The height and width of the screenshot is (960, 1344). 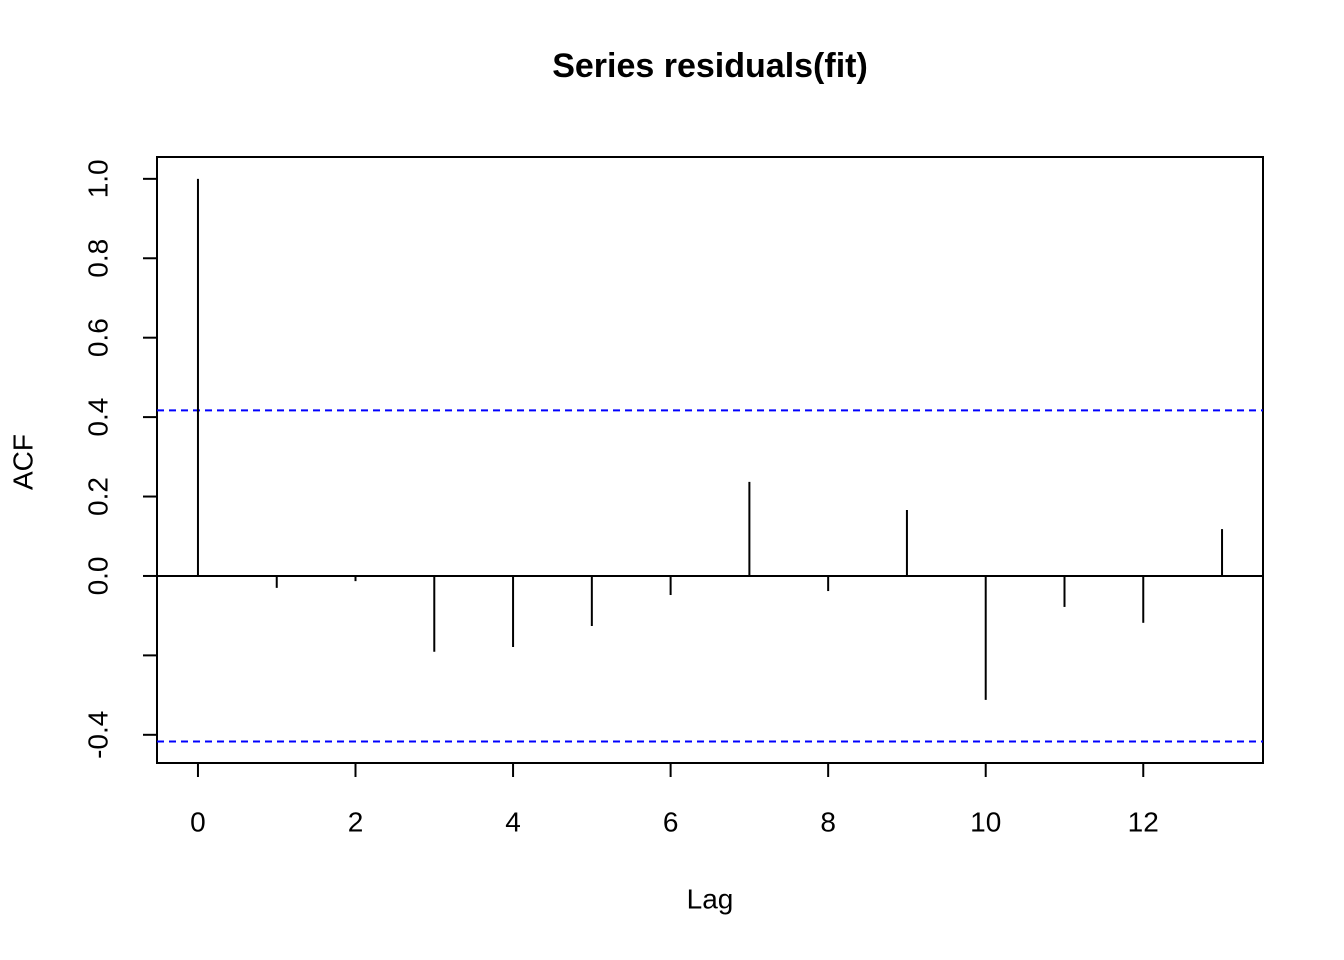 What do you see at coordinates (97, 496) in the screenshot?
I see `y-tick-label: 0.2` at bounding box center [97, 496].